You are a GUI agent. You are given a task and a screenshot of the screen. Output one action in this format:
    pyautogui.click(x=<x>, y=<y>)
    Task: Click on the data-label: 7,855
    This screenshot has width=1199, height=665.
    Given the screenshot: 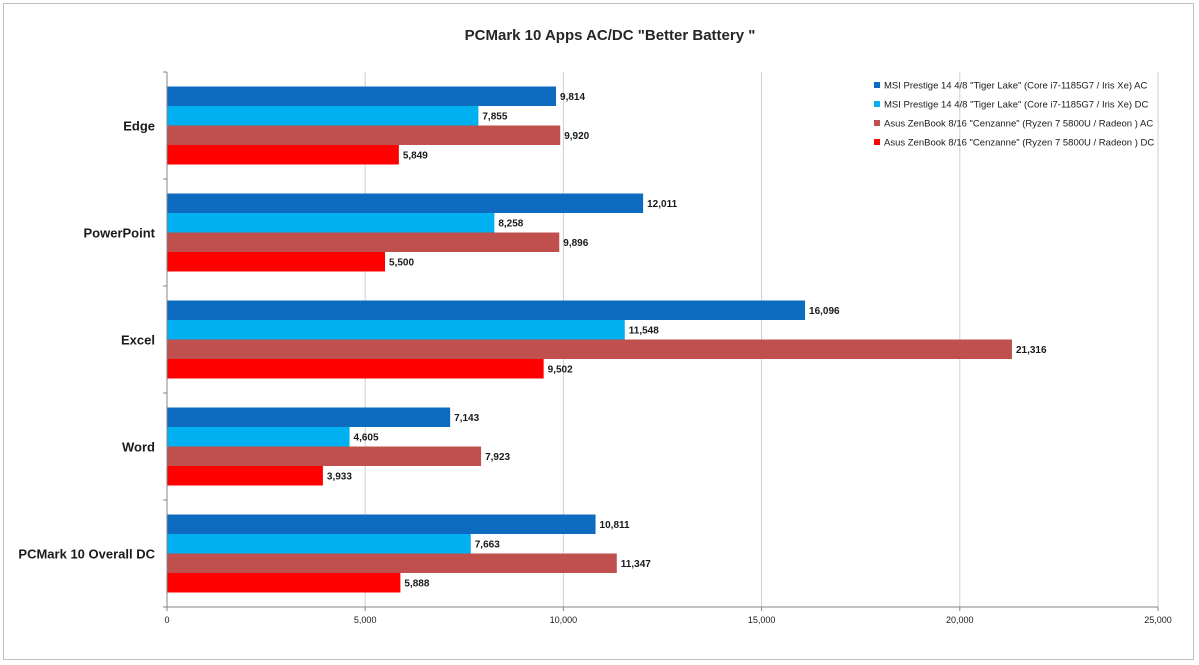 What is the action you would take?
    pyautogui.click(x=494, y=116)
    